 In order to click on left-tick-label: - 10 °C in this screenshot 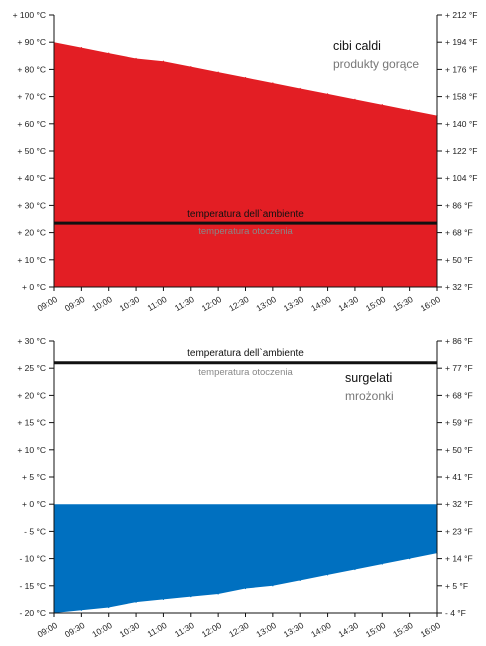, I will do `click(32, 559)`.